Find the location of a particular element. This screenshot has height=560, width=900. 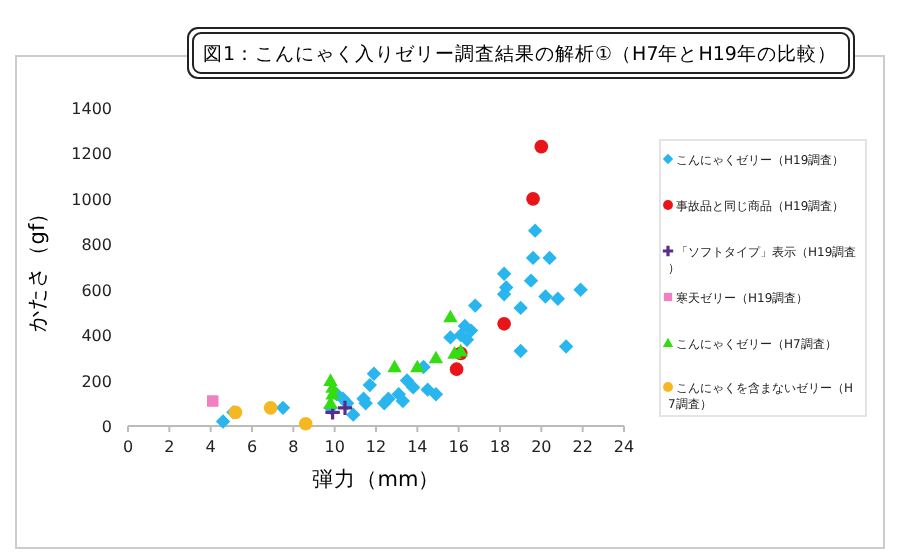

x-tick-label: 8 is located at coordinates (293, 447).